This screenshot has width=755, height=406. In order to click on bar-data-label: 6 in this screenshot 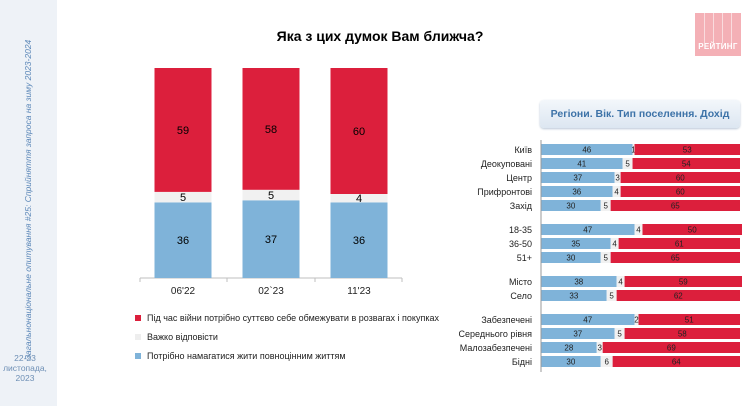, I will do `click(606, 362)`.